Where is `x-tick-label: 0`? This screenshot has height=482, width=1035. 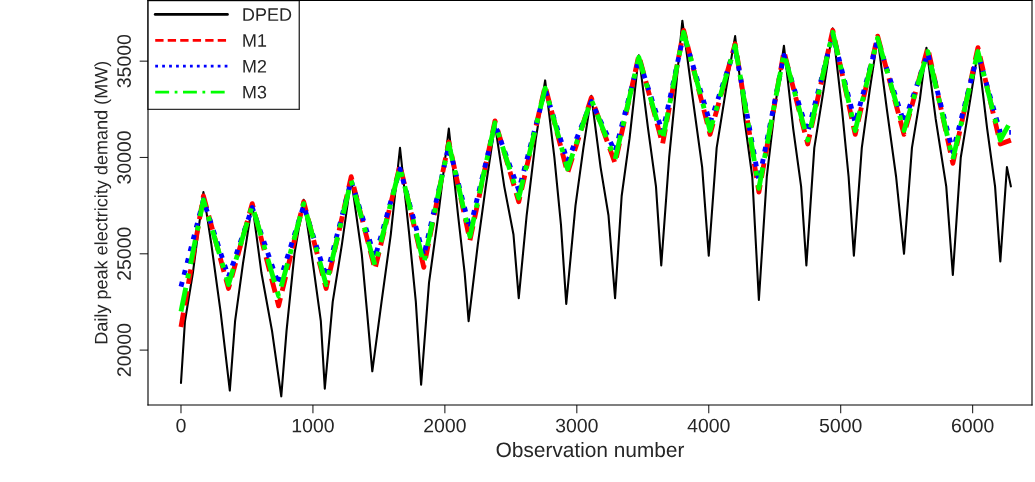 x-tick-label: 0 is located at coordinates (181, 425).